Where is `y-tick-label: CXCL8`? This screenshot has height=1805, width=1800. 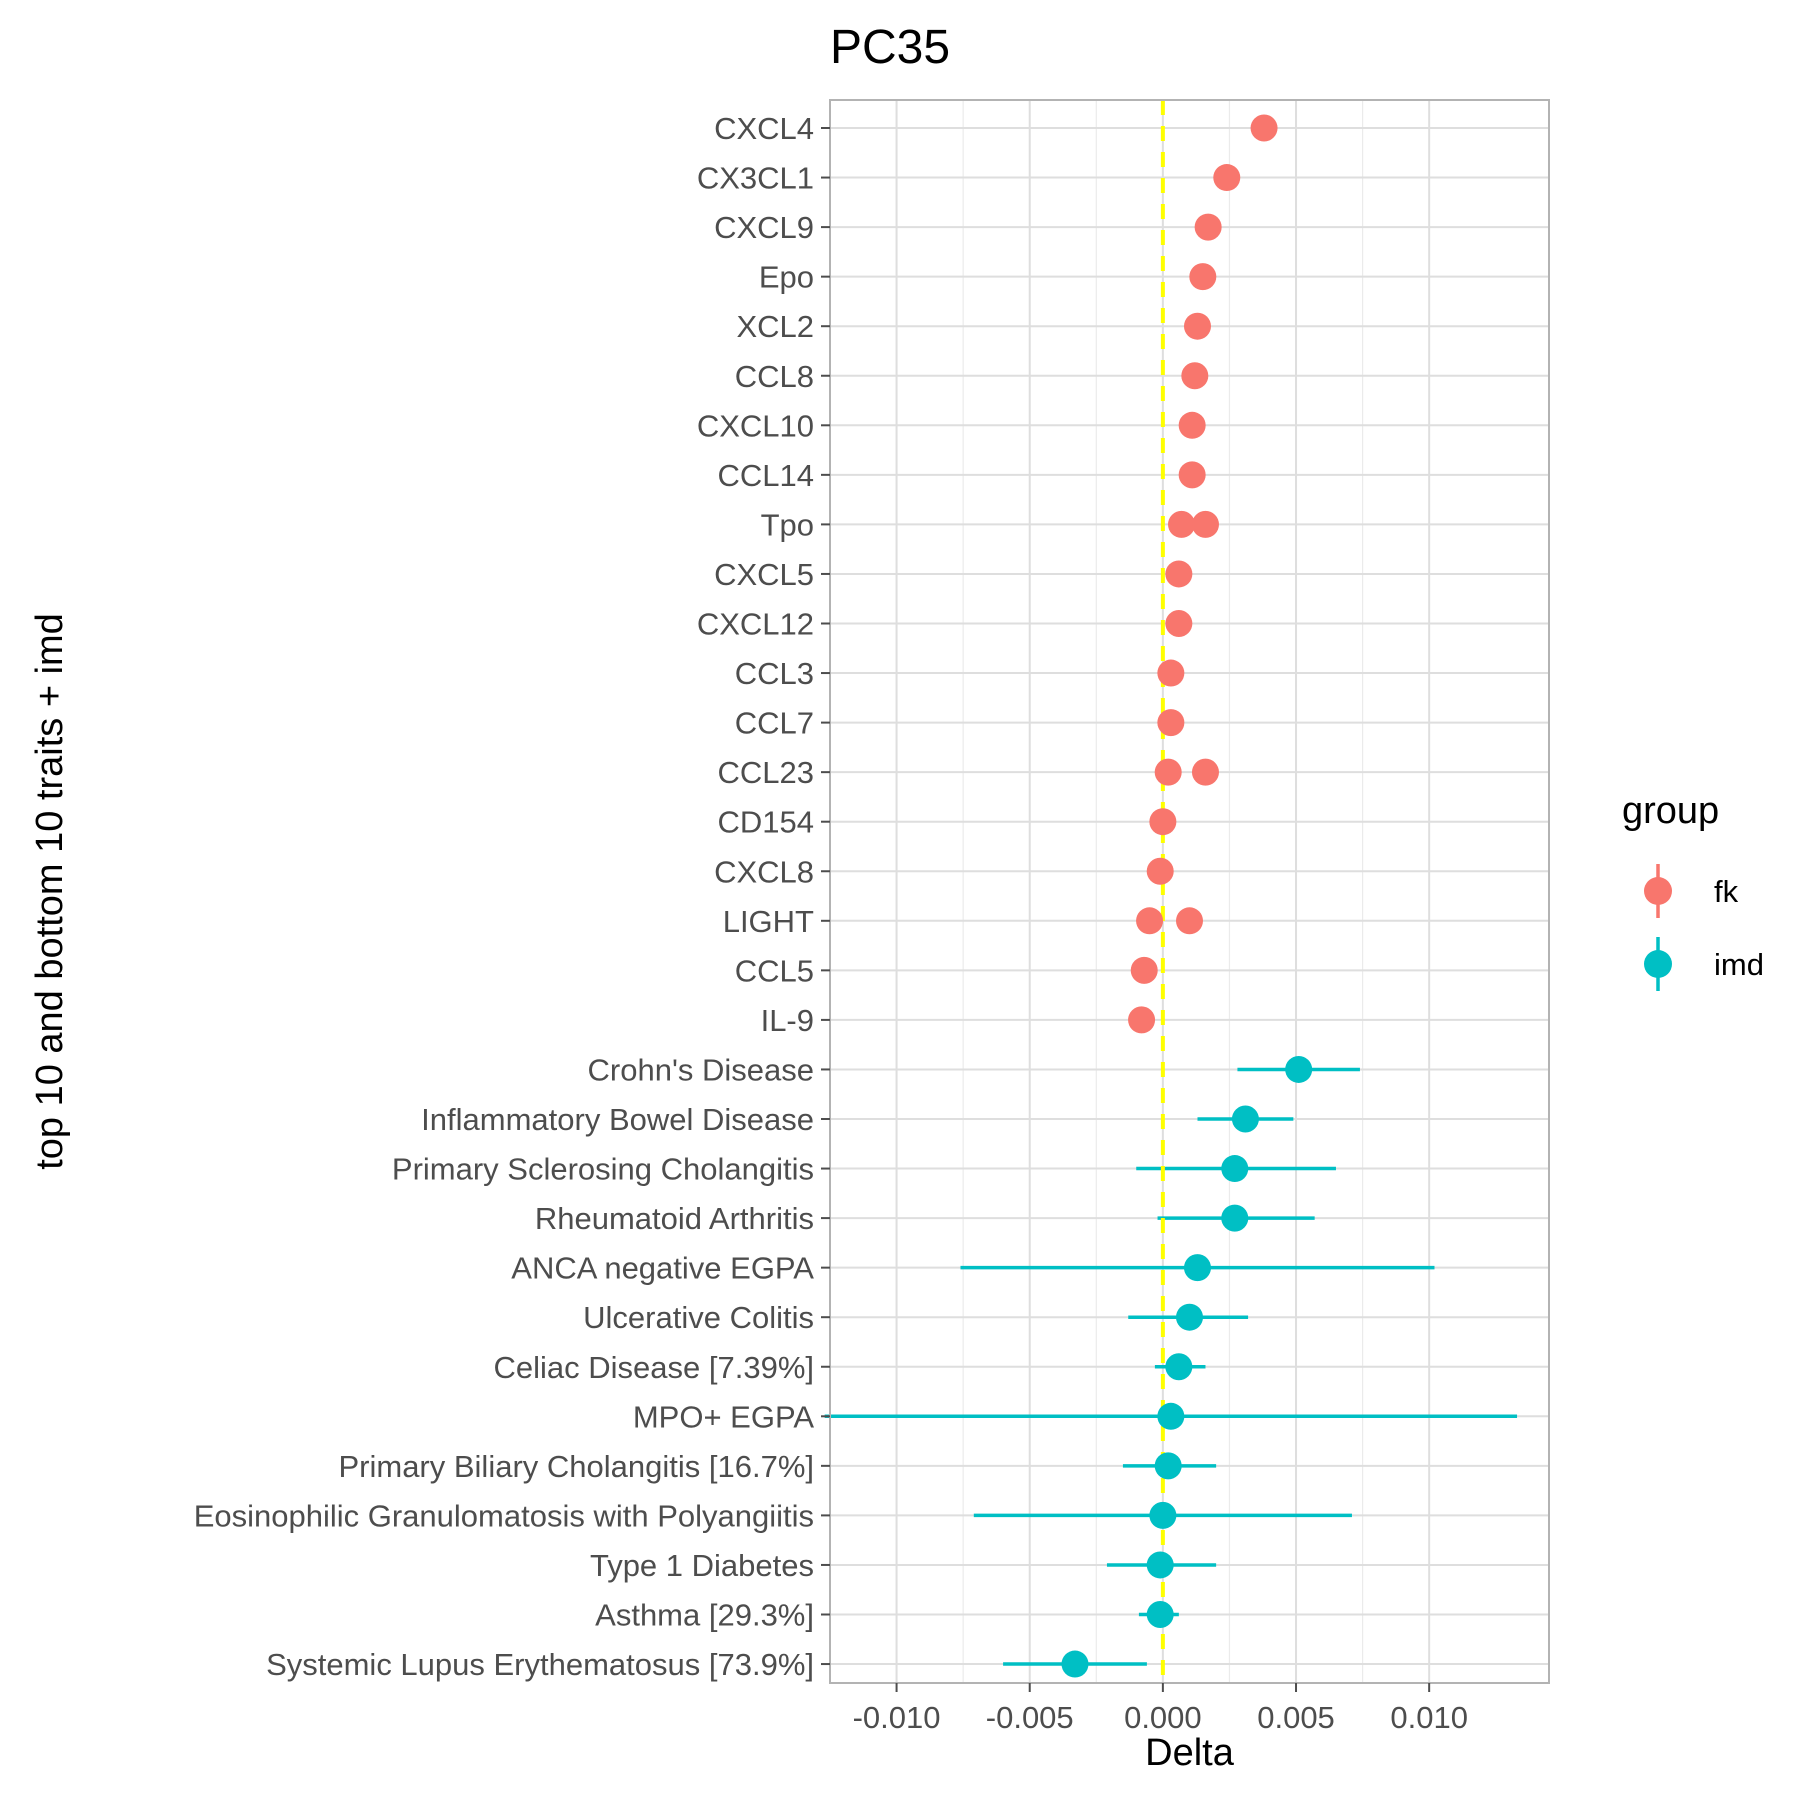
y-tick-label: CXCL8 is located at coordinates (764, 871).